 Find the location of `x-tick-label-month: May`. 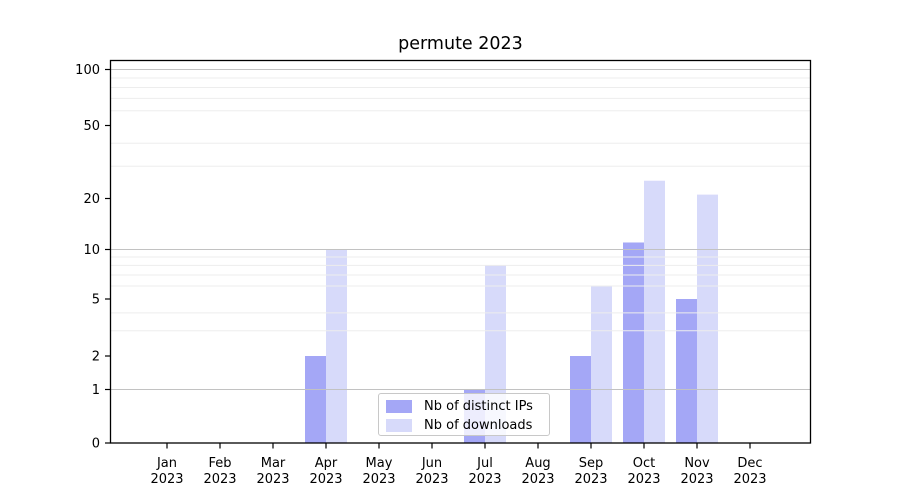

x-tick-label-month: May is located at coordinates (379, 463).